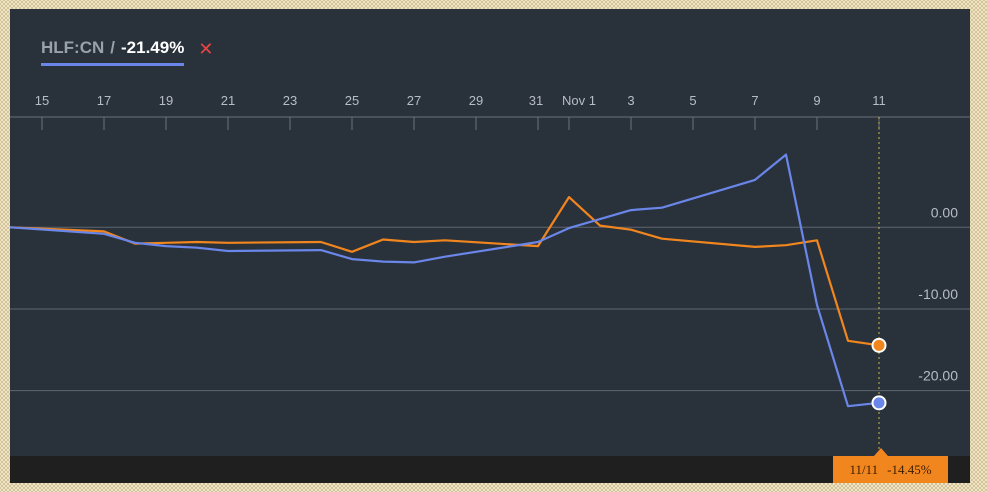 This screenshot has width=987, height=492. Describe the element at coordinates (881, 452) in the screenshot. I see `tooltip-pointer` at that location.